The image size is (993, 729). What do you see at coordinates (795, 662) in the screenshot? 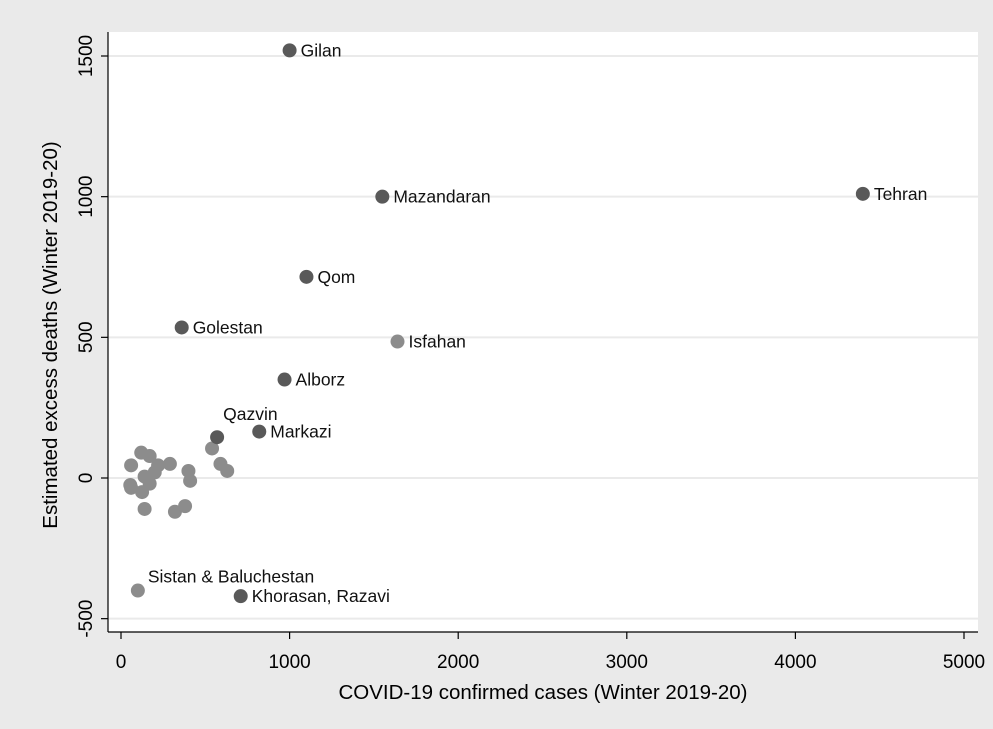
I see `x-tick-label-4: 4000` at bounding box center [795, 662].